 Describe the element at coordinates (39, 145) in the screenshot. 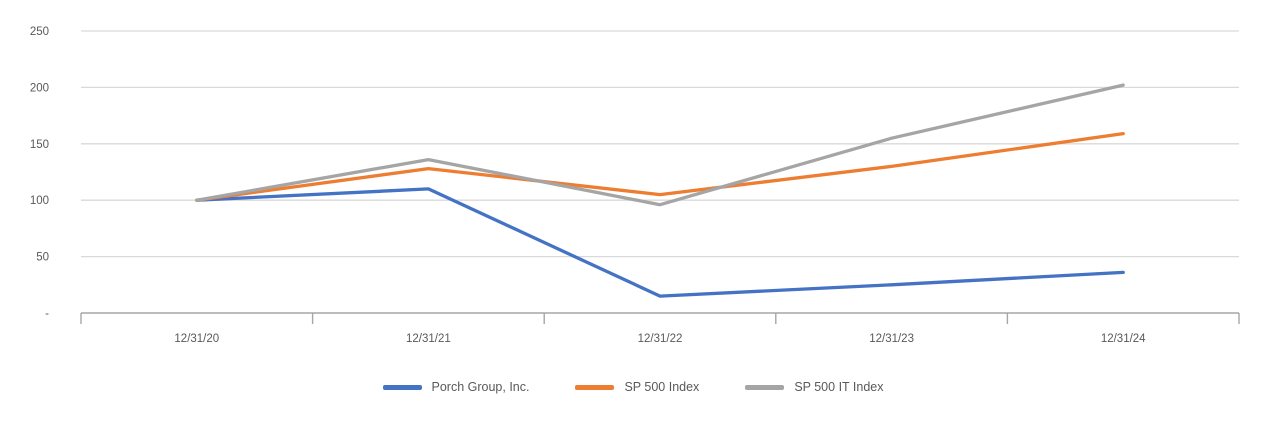

I see `y-axis-label: 150` at that location.